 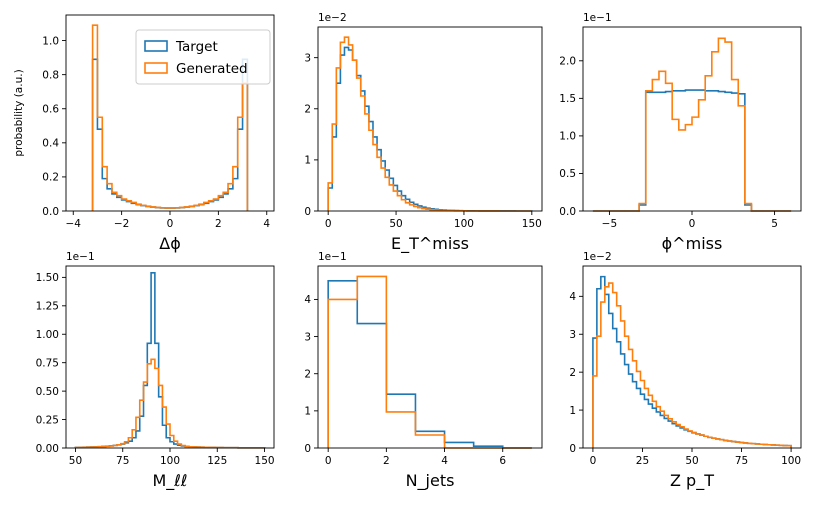 I want to click on x-axis-label: Δϕ, so click(x=170, y=243).